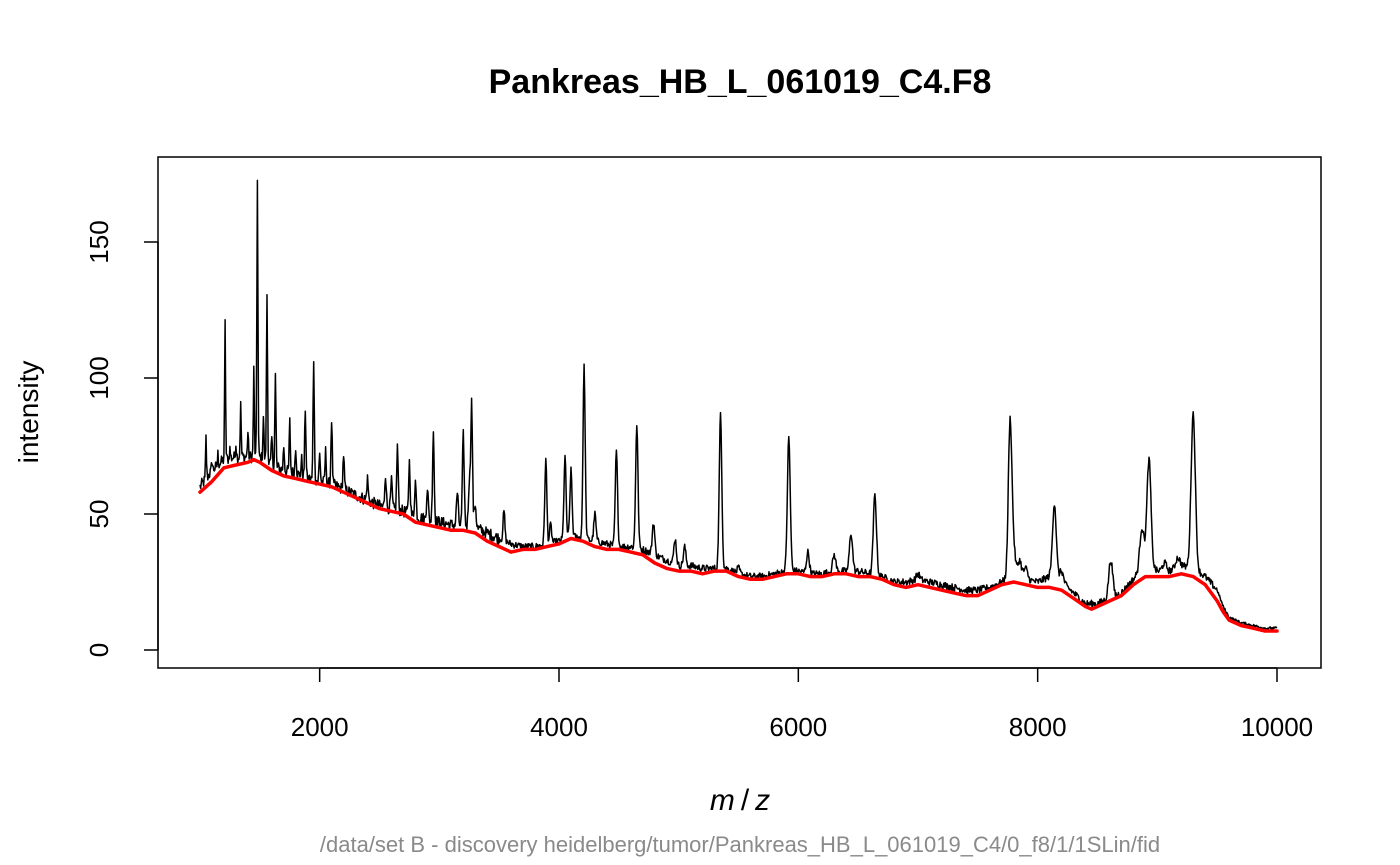 This screenshot has width=1400, height=865. I want to click on x-axis-label-m: m, so click(722, 800).